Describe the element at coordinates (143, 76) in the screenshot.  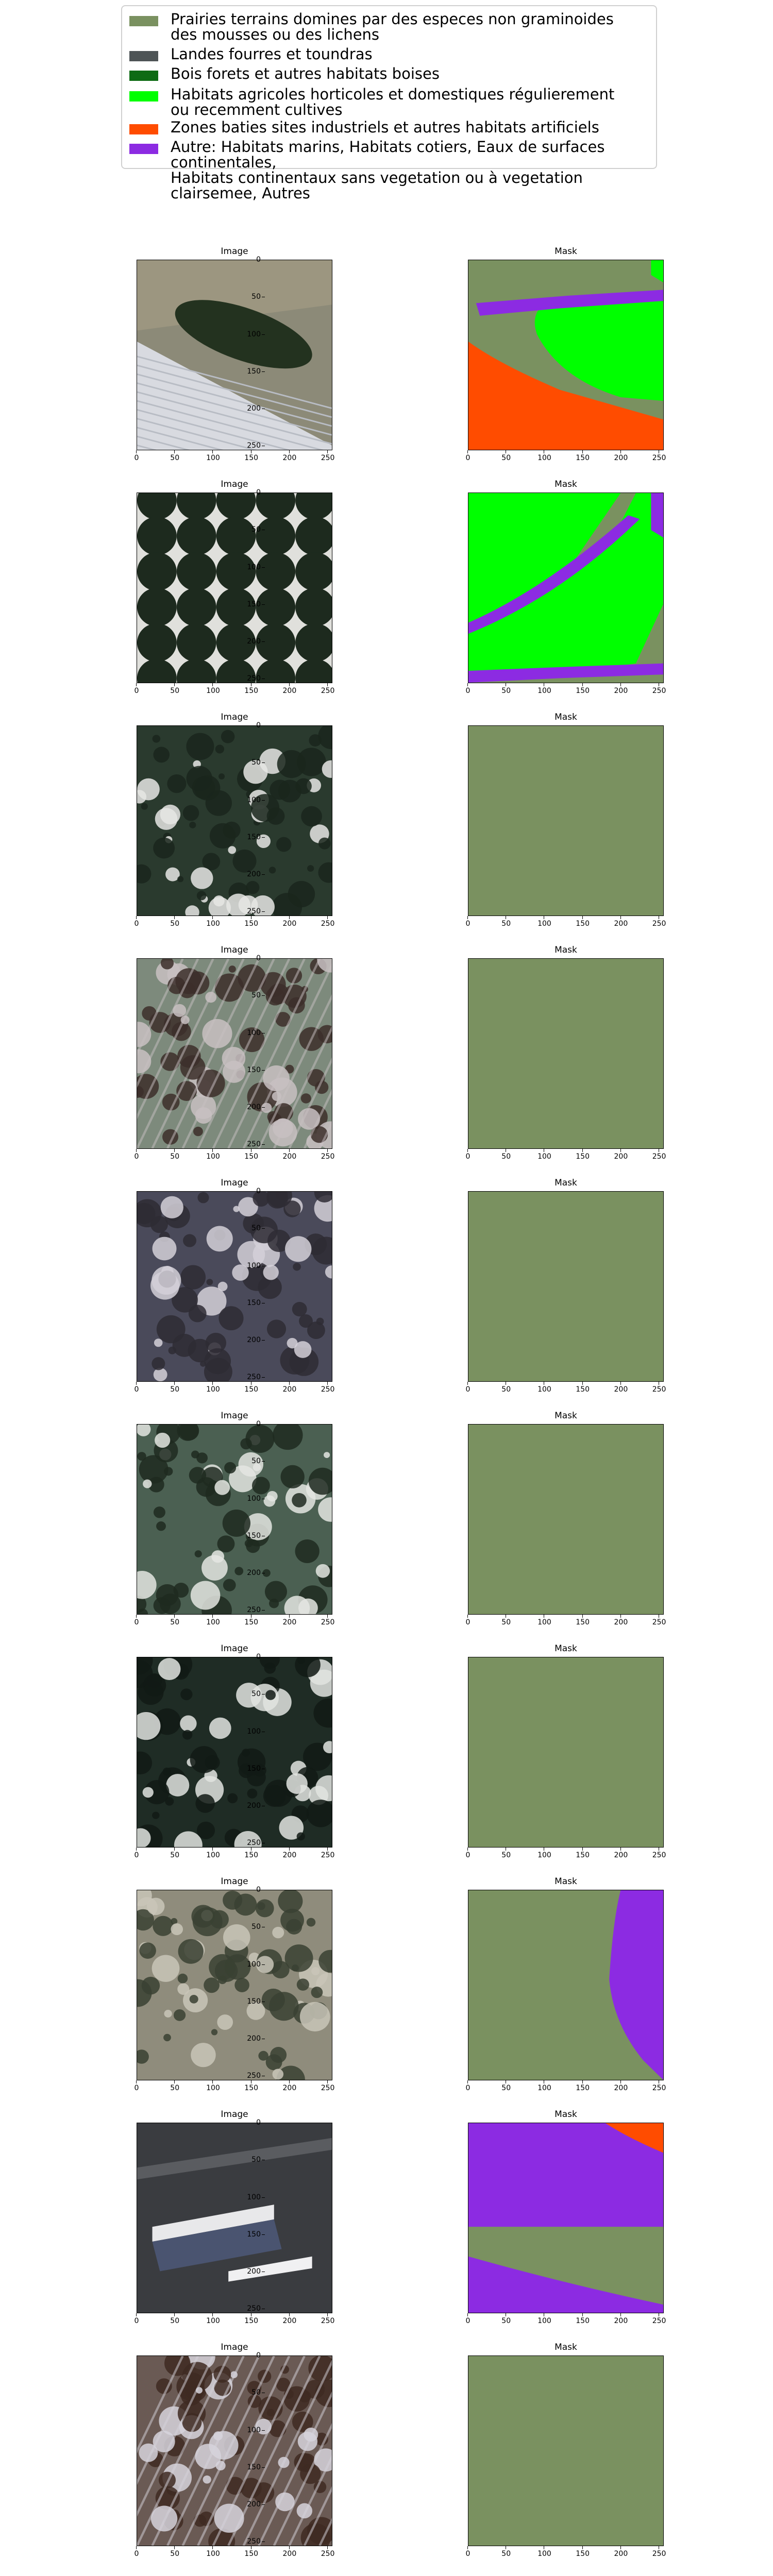
I see `legend-swatch-bois` at that location.